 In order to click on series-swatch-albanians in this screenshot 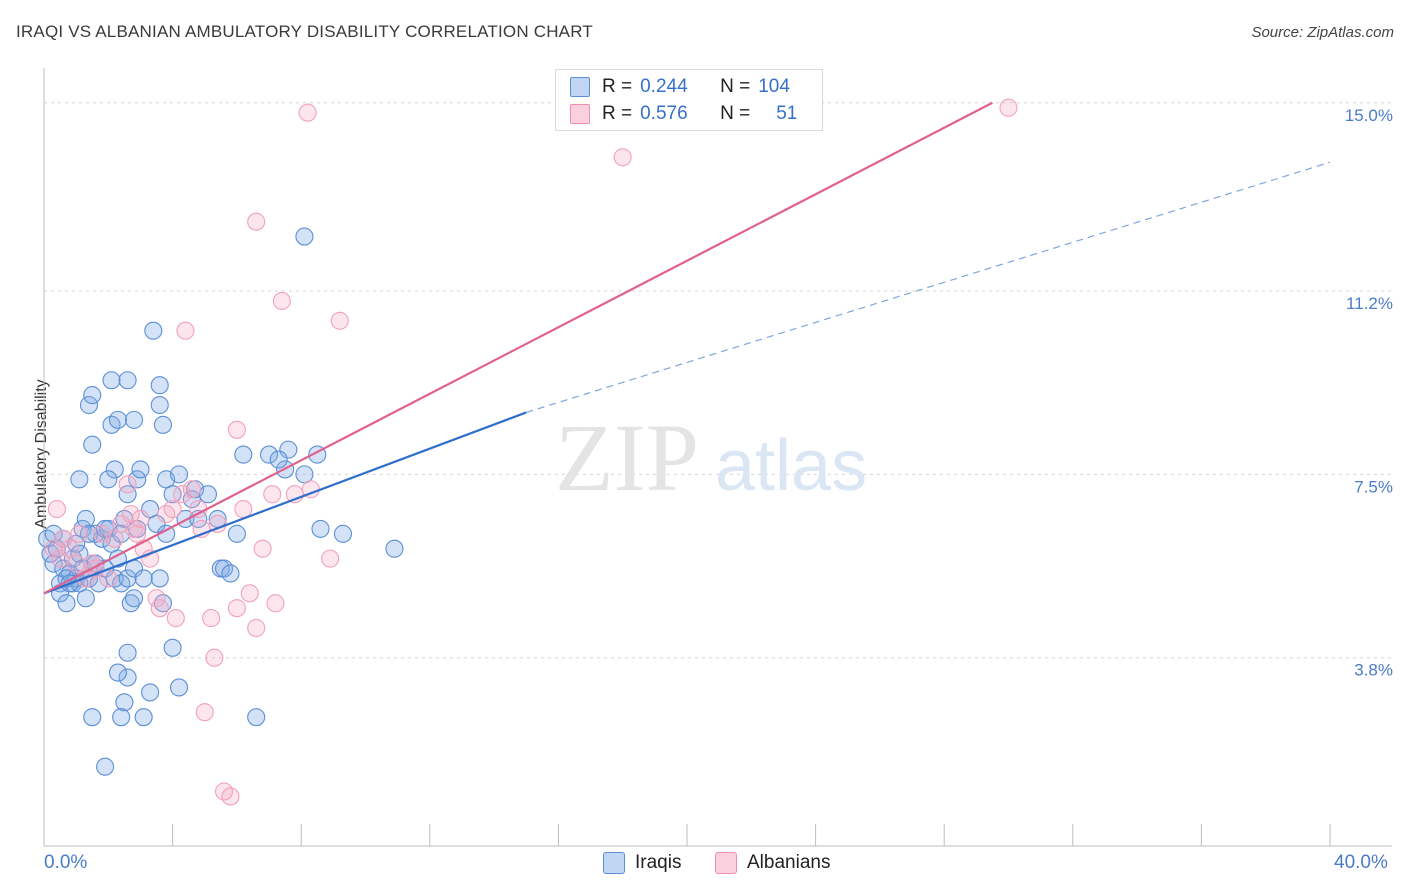, I will do `click(726, 863)`.